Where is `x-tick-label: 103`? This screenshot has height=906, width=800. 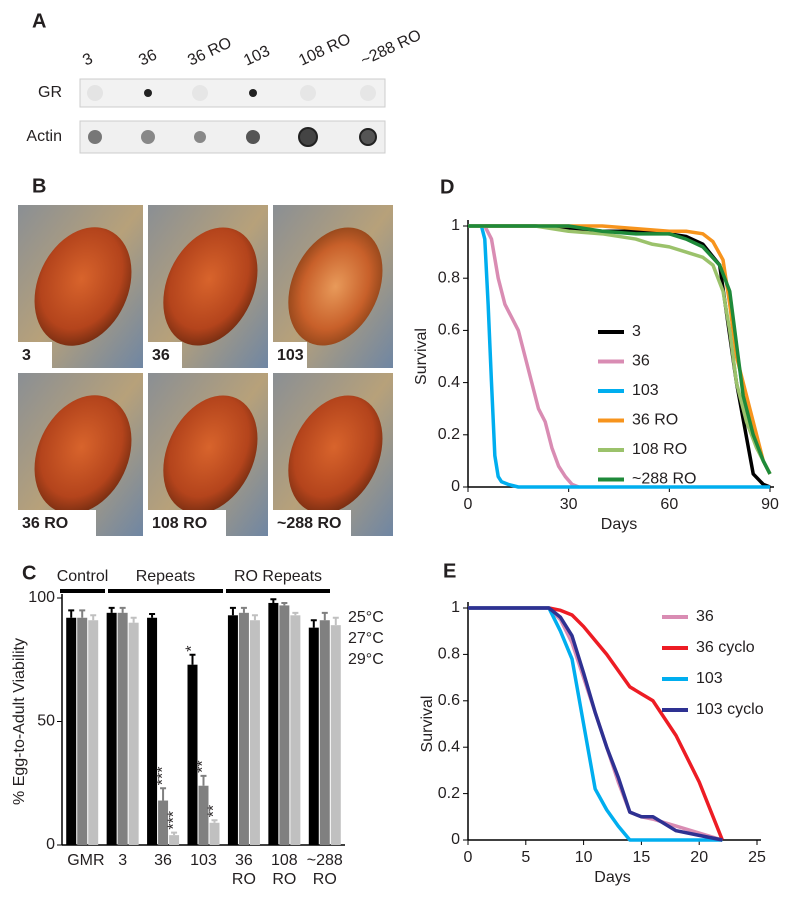 x-tick-label: 103 is located at coordinates (203, 860).